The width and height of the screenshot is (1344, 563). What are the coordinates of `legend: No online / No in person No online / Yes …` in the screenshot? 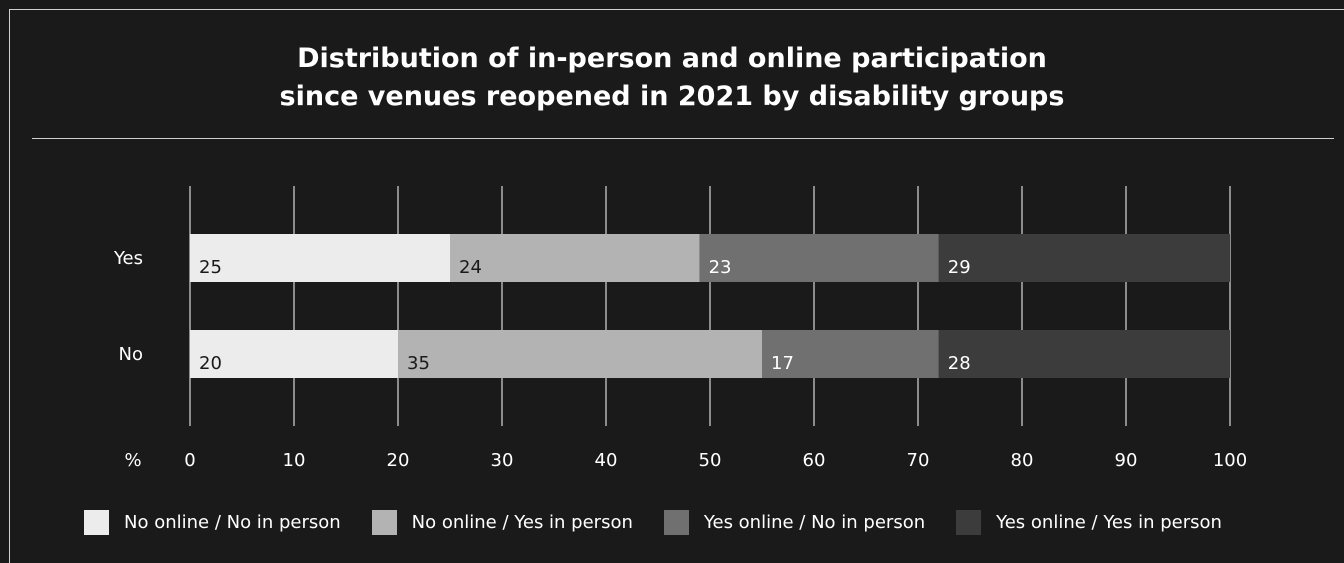 It's located at (653, 522).